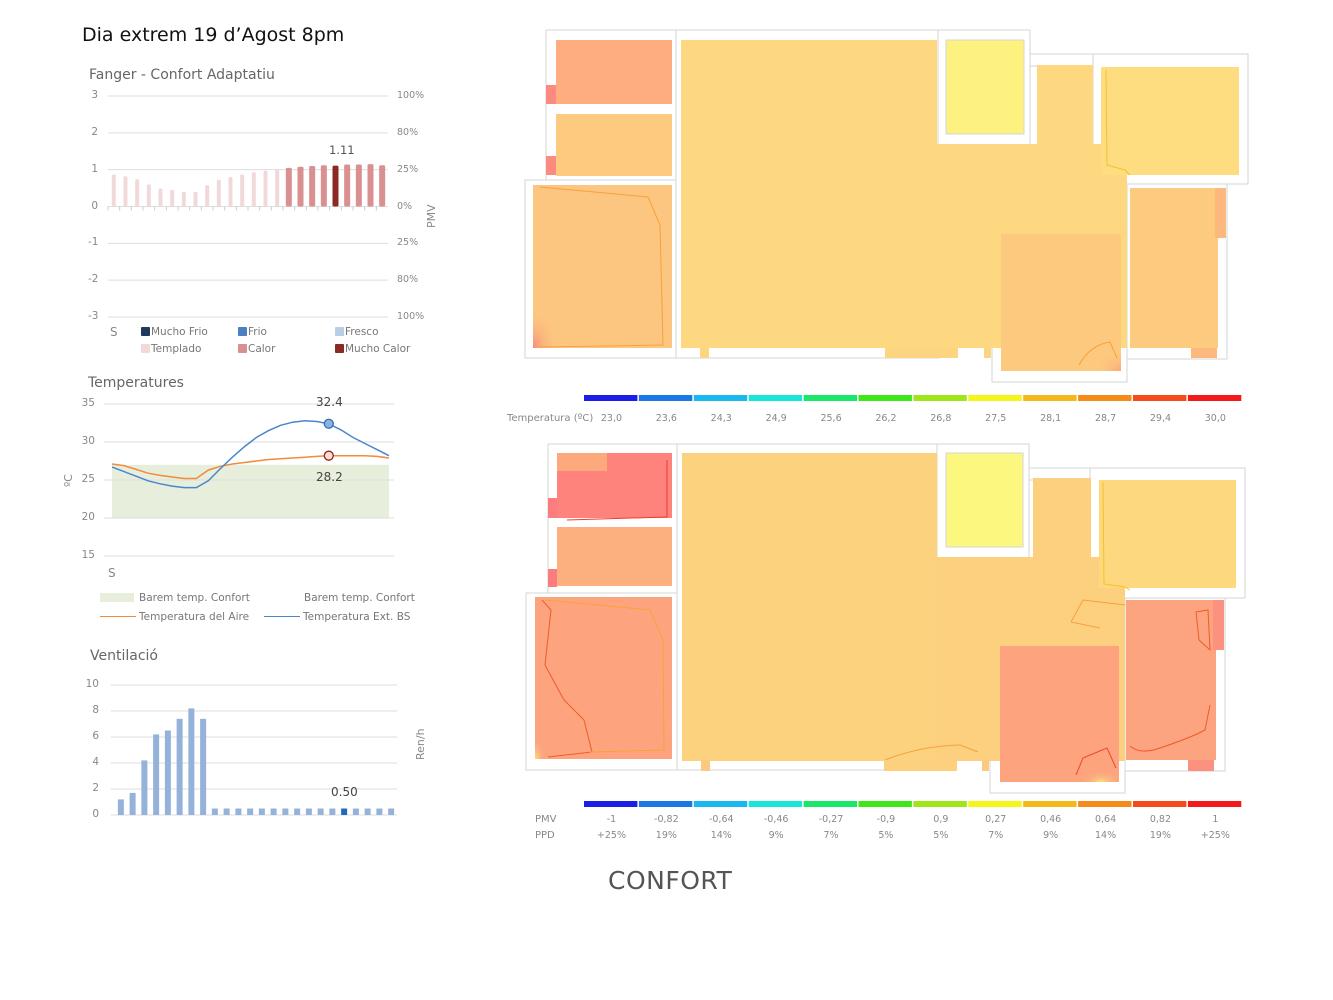  What do you see at coordinates (411, 316) in the screenshot?
I see `right-tick-label: 100%` at bounding box center [411, 316].